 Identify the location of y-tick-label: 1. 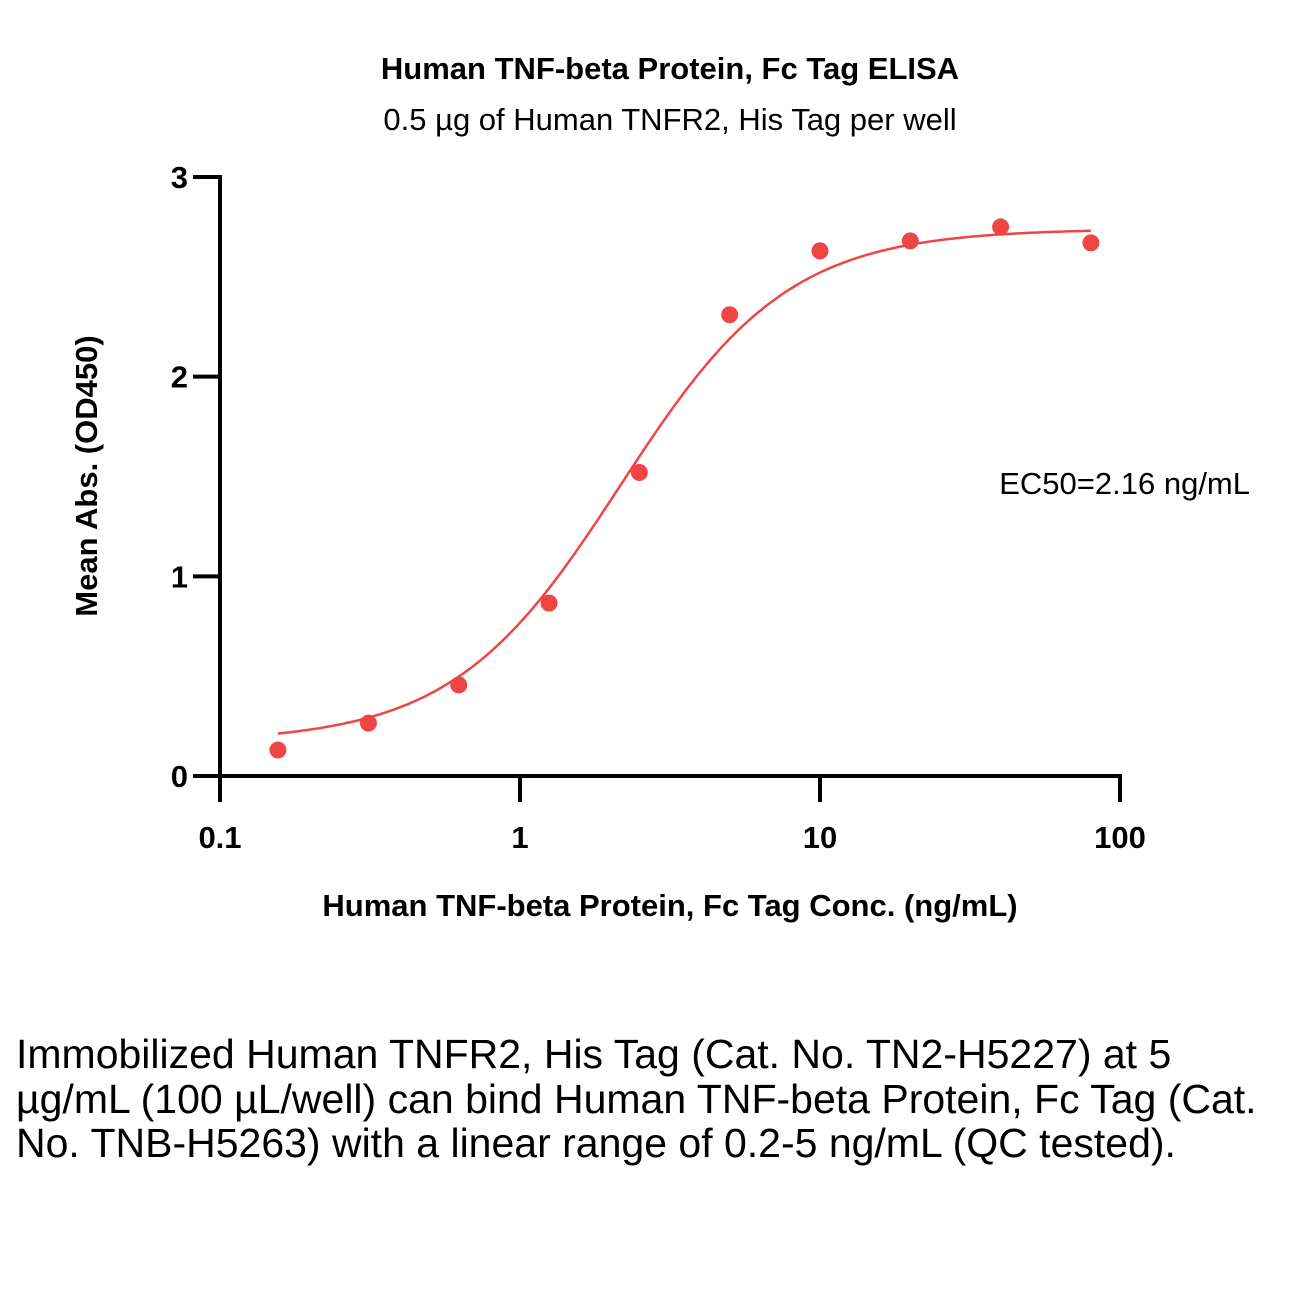
(179, 576).